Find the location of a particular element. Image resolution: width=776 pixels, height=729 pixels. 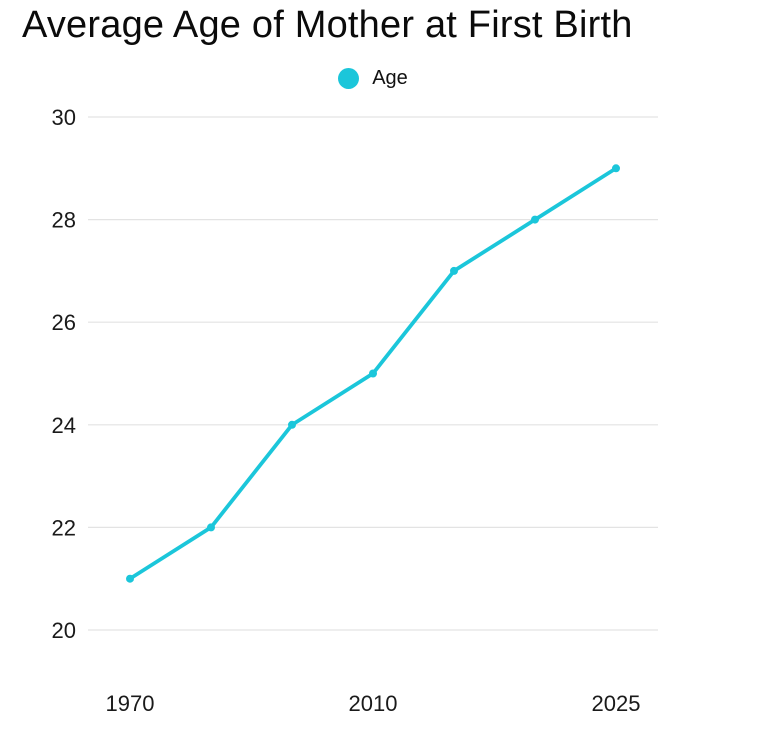

x-tick-label: 2025 is located at coordinates (616, 703).